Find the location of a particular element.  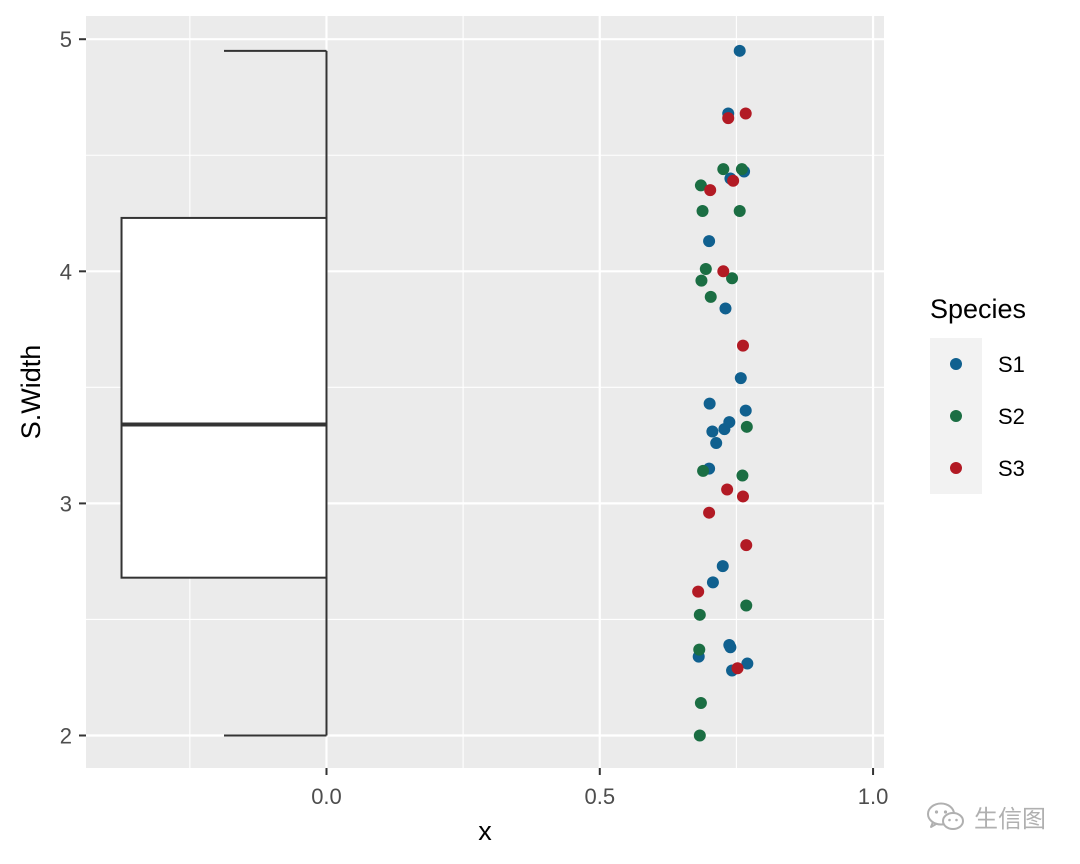

y-tick-label: 3 is located at coordinates (66, 503).